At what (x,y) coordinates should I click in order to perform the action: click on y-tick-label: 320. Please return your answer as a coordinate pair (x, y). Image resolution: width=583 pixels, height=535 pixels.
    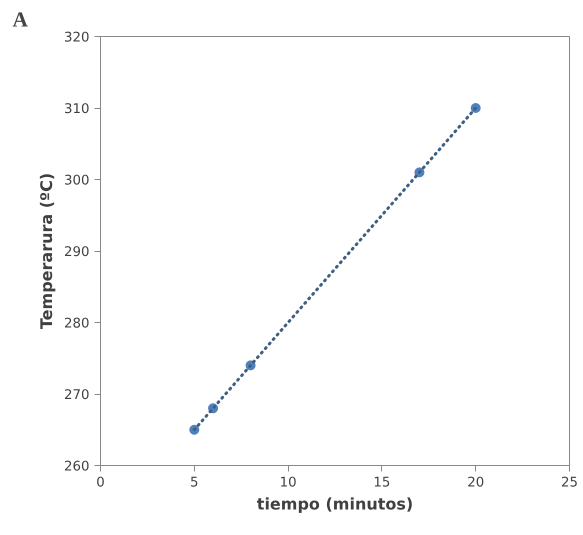
    Looking at the image, I should click on (77, 38).